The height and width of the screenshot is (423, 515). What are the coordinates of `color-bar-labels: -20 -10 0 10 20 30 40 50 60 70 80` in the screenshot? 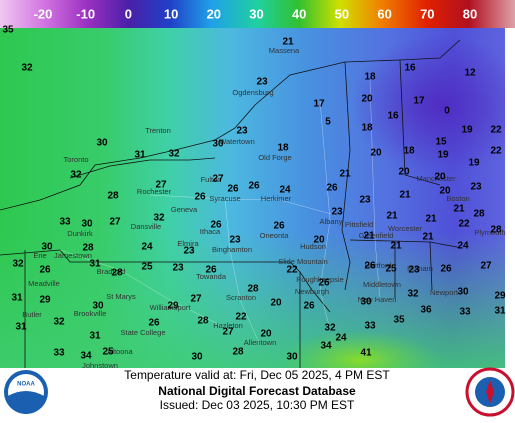 It's located at (256, 13).